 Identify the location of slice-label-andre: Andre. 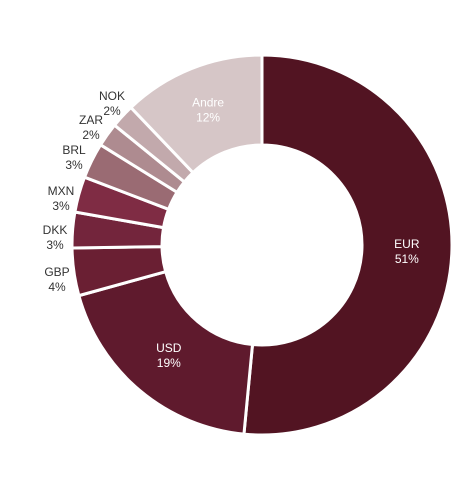
(208, 102).